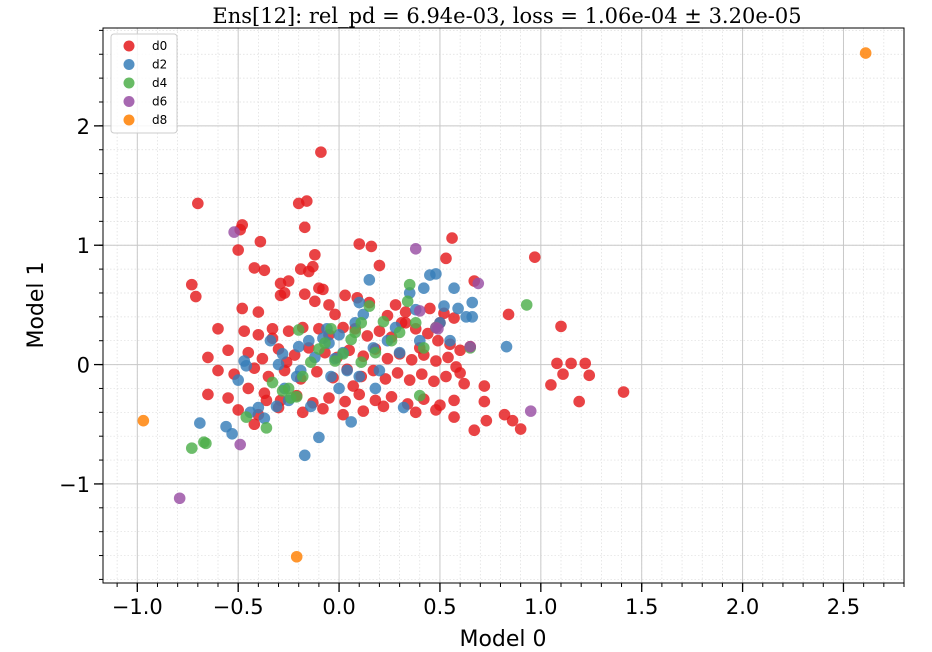 The image size is (932, 652). What do you see at coordinates (129, 64) in the screenshot?
I see `legend-marker-d2` at bounding box center [129, 64].